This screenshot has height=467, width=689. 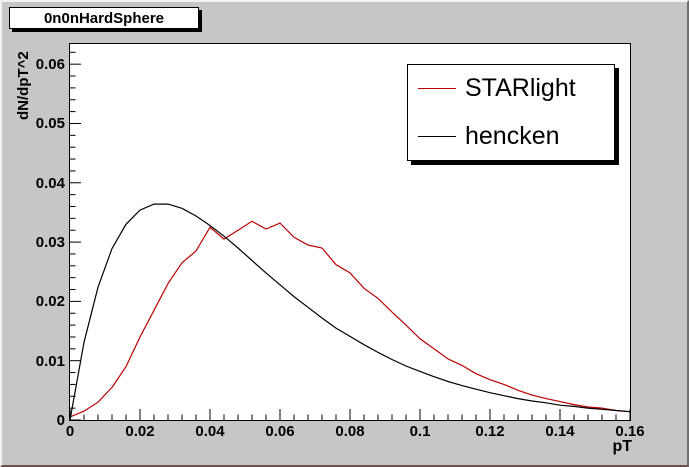 I want to click on legend-line-sample-hencken, so click(x=437, y=136).